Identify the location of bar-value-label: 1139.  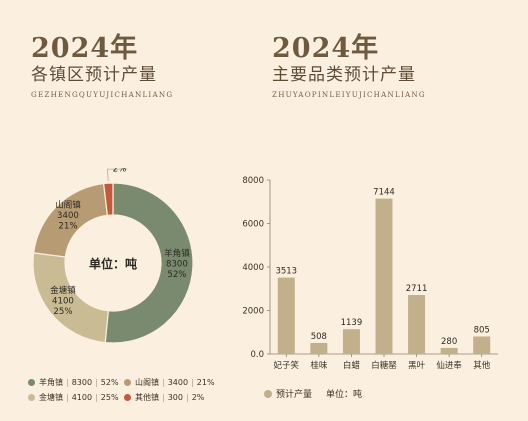
(352, 323).